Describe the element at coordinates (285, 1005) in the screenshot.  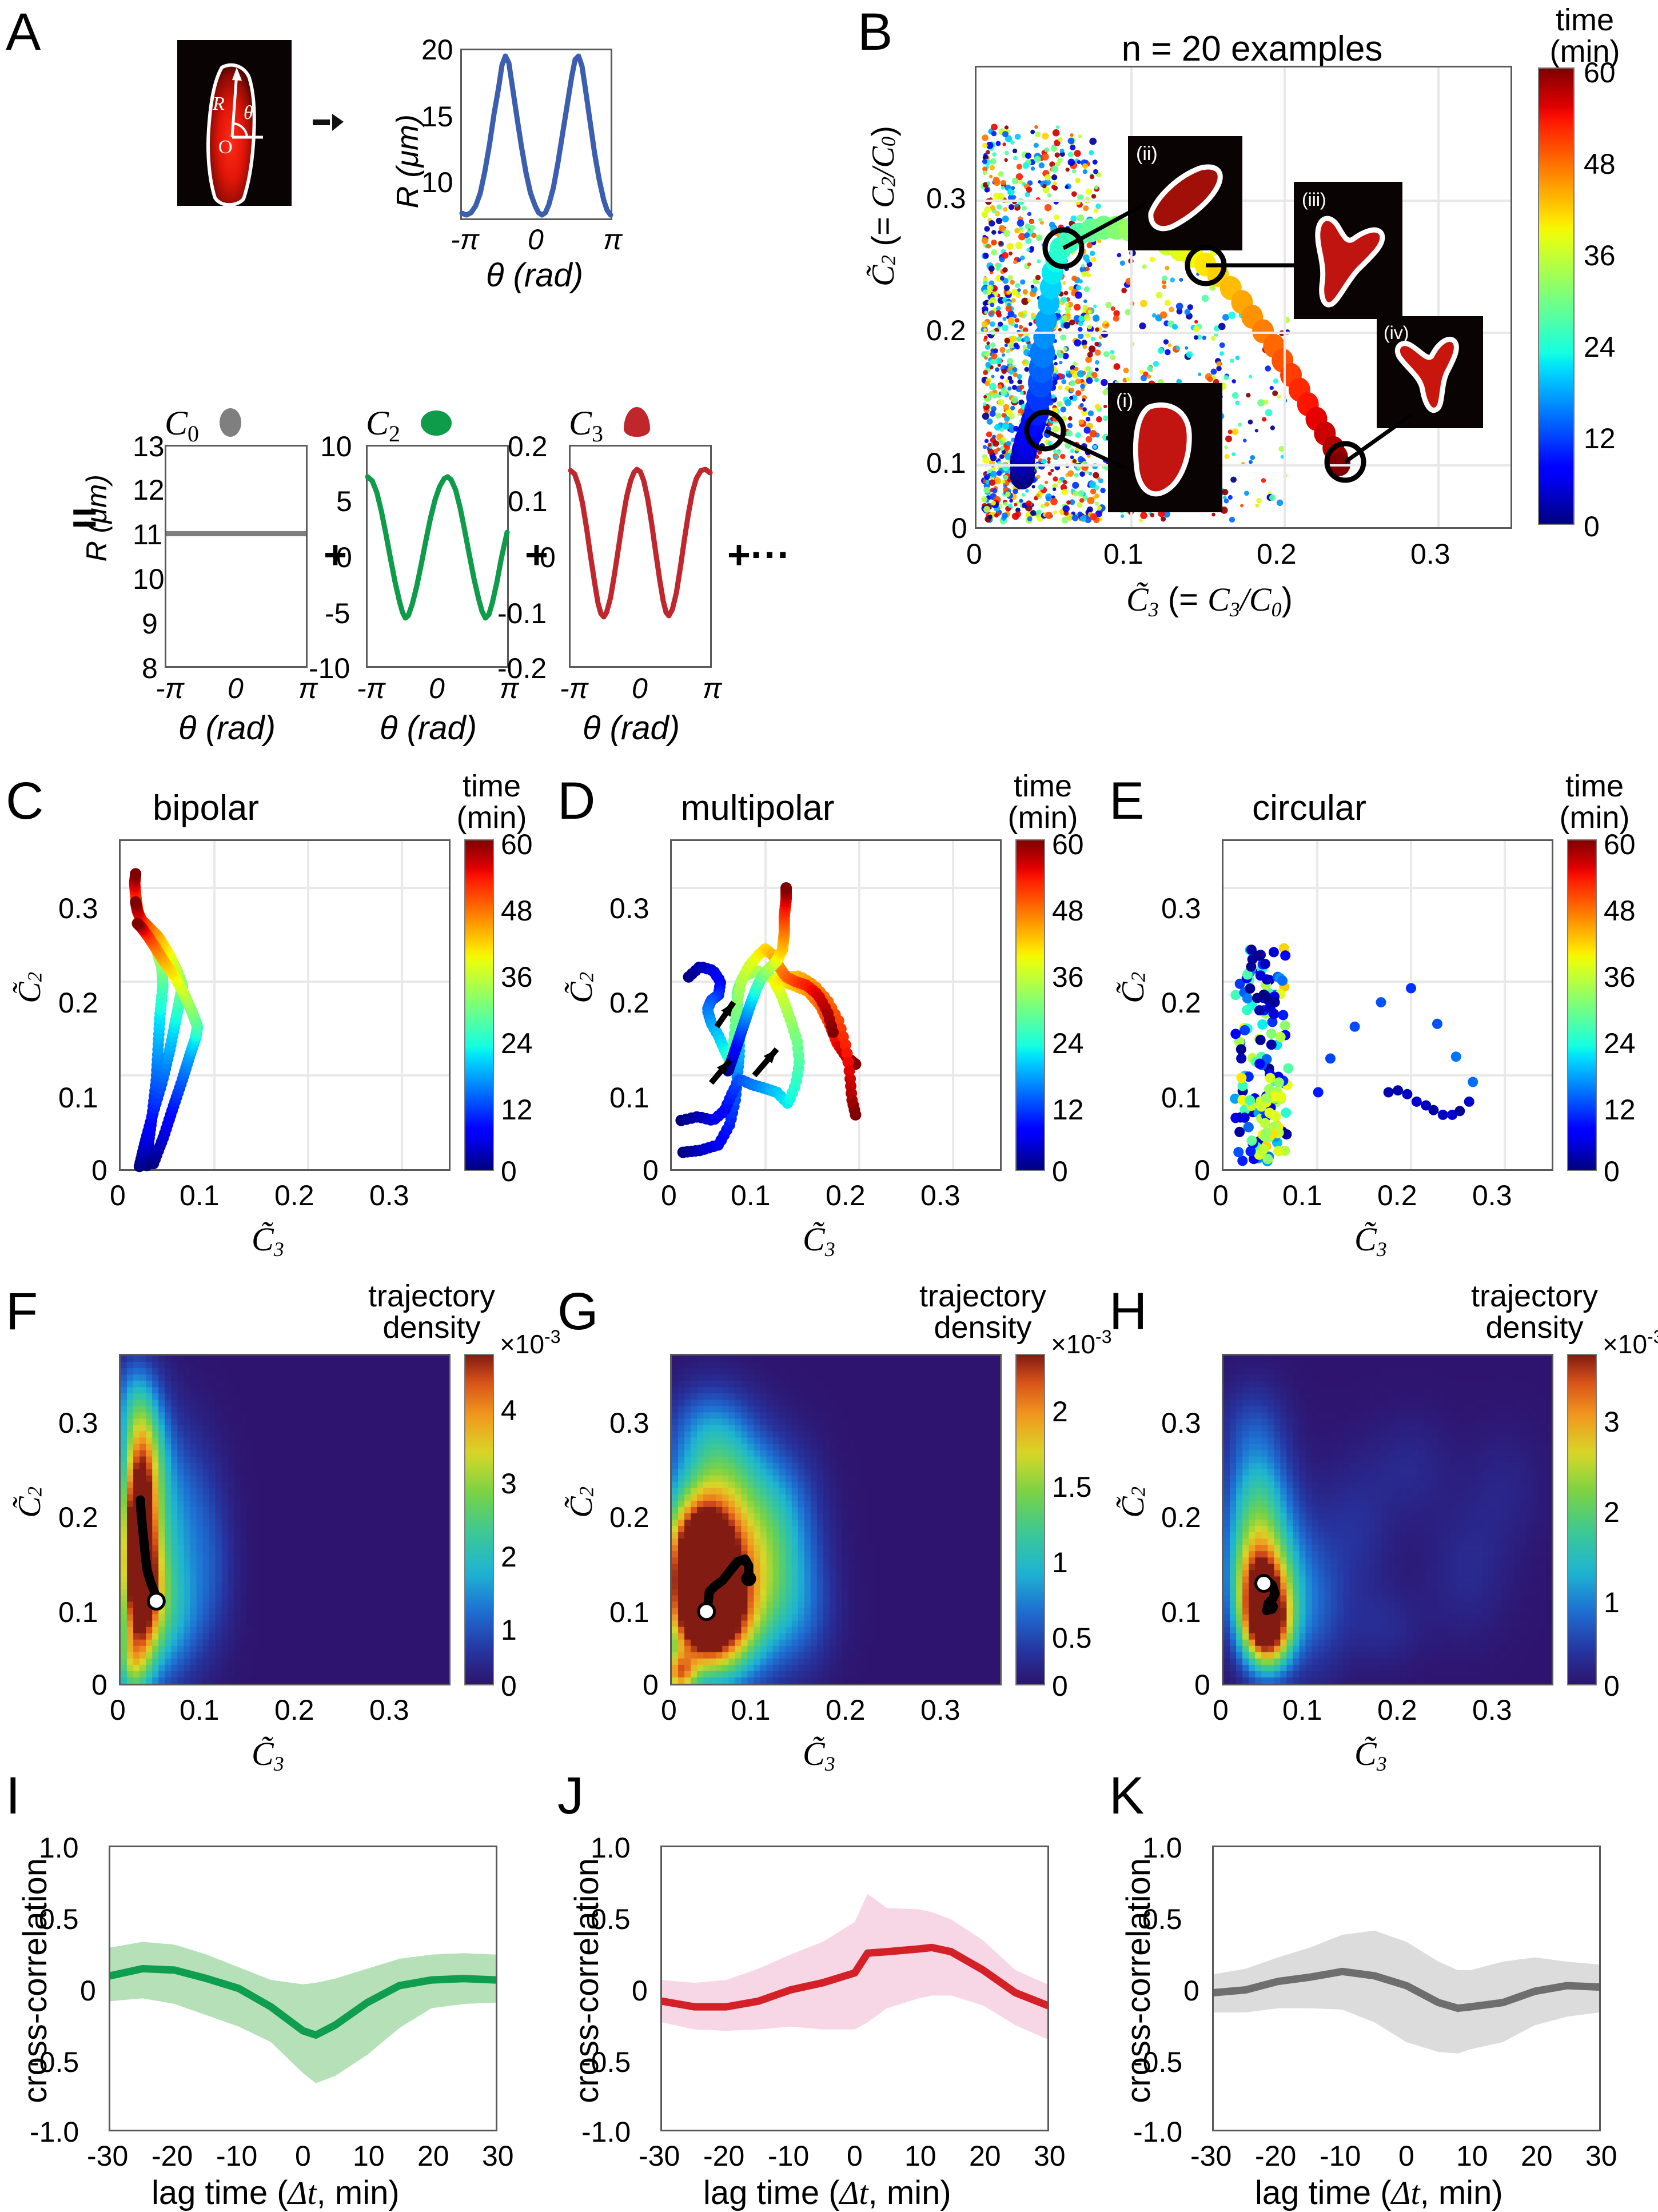
I see `panelC-axes` at that location.